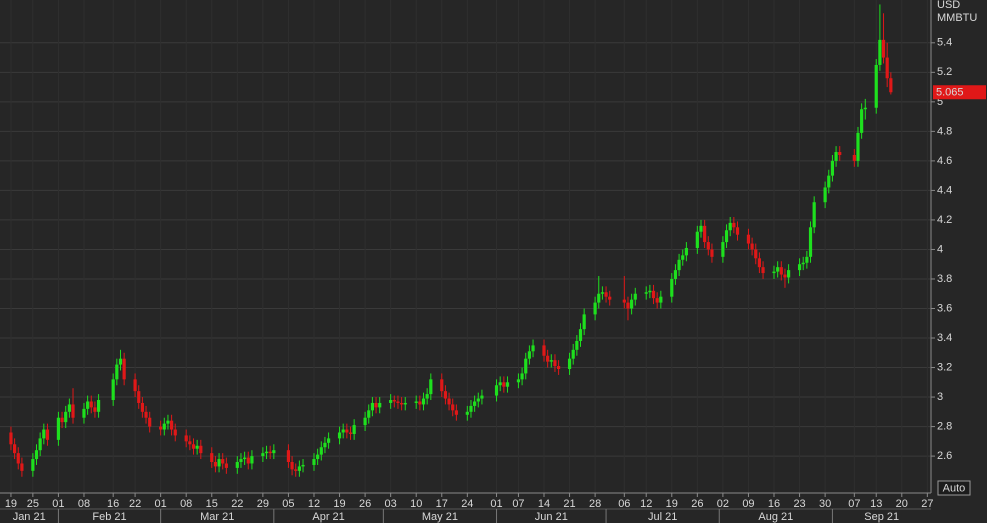 The width and height of the screenshot is (987, 523). Describe the element at coordinates (237, 504) in the screenshot. I see `x-tick-label: 22` at that location.